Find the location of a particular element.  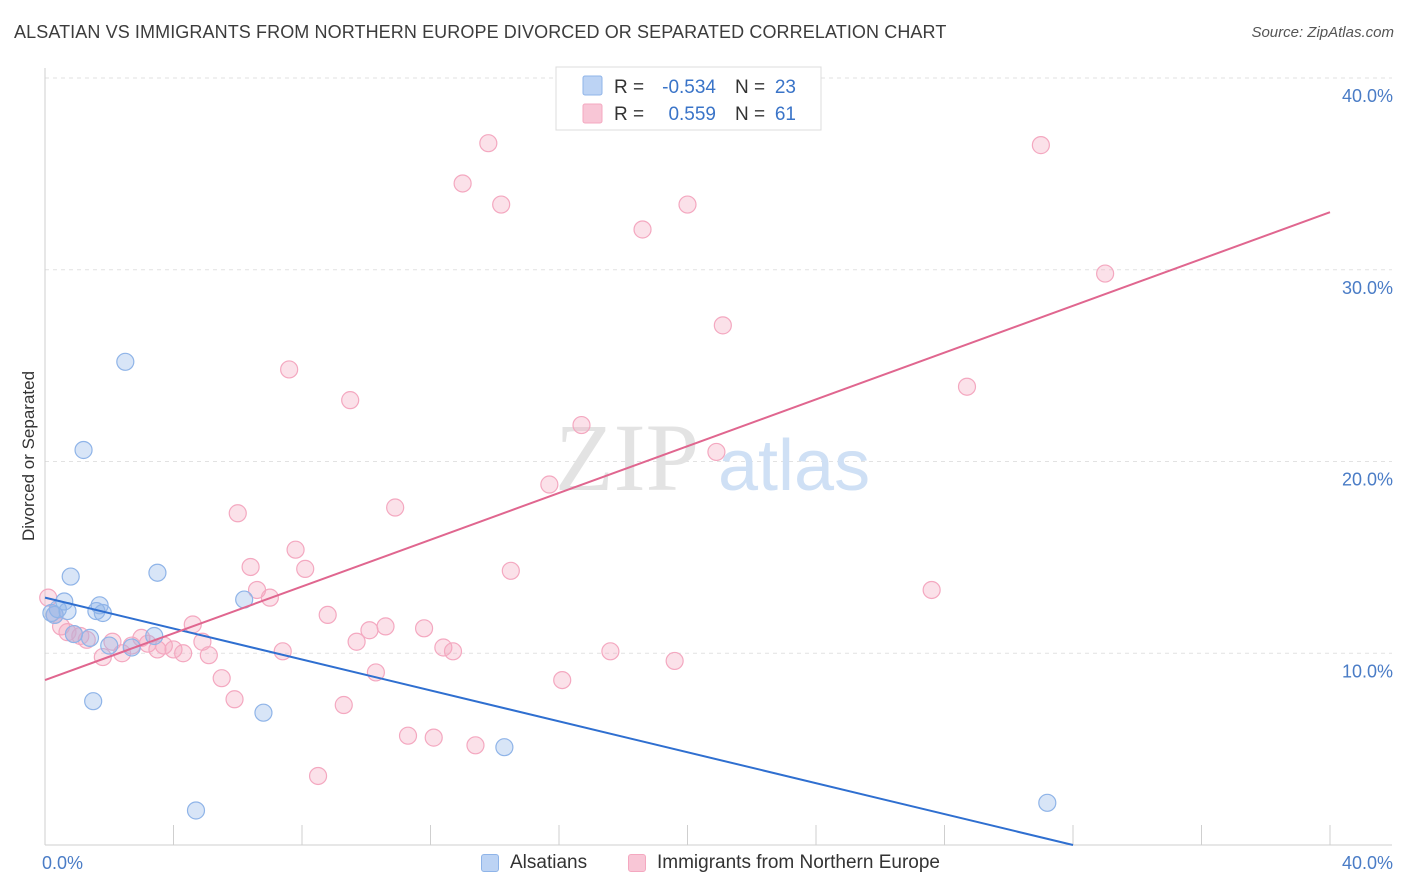

legend-item-immigrants: Immigrants from Northern Europe is located at coordinates (784, 863).